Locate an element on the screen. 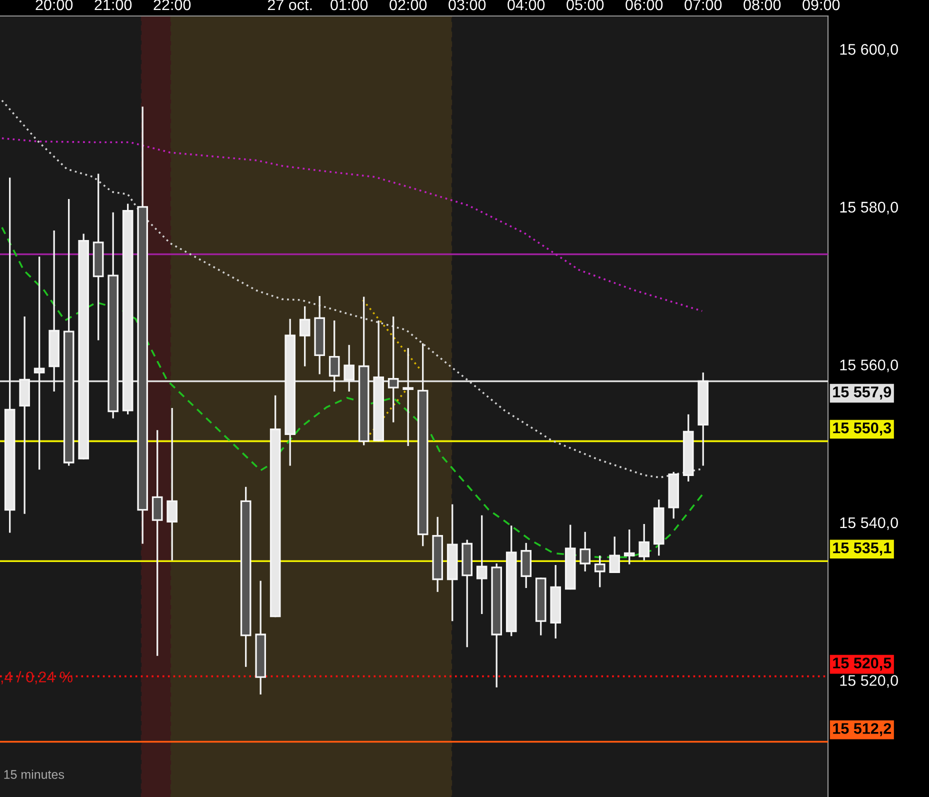 Image resolution: width=929 pixels, height=797 pixels. y-tick-label: 15 560,0 is located at coordinates (869, 366).